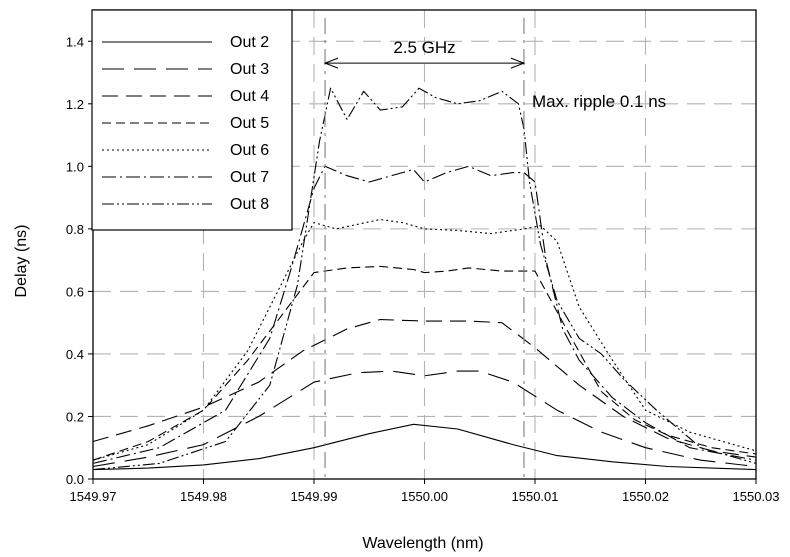 The image size is (790, 557). Describe the element at coordinates (203, 496) in the screenshot. I see `x-tick-label: 1549.98` at that location.